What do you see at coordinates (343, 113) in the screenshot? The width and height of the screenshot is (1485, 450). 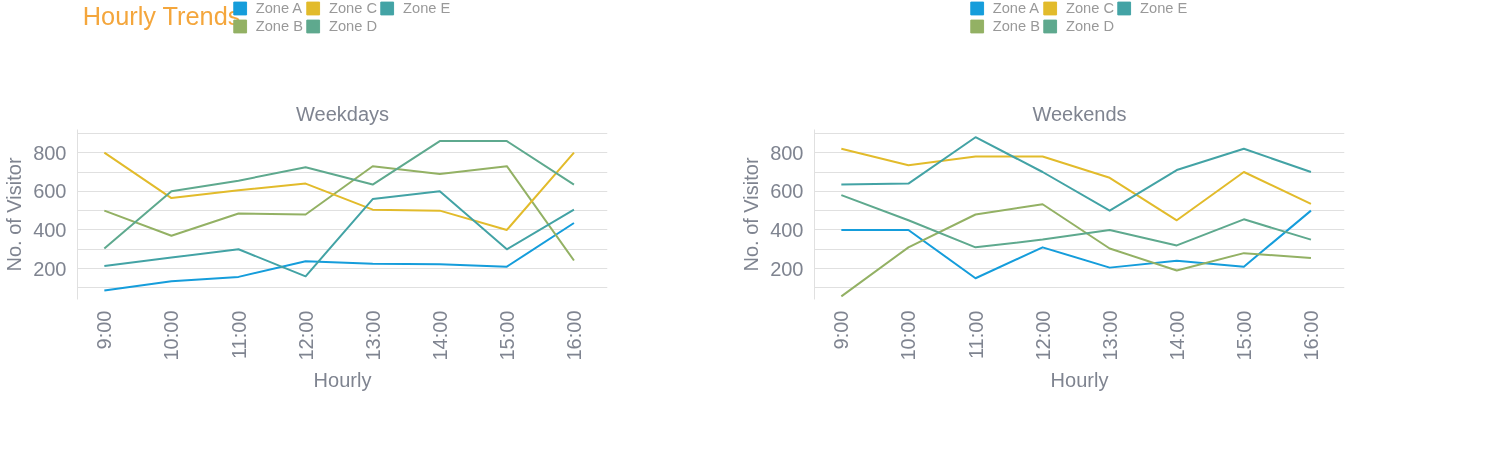 I see `chart-title: Weekdays` at bounding box center [343, 113].